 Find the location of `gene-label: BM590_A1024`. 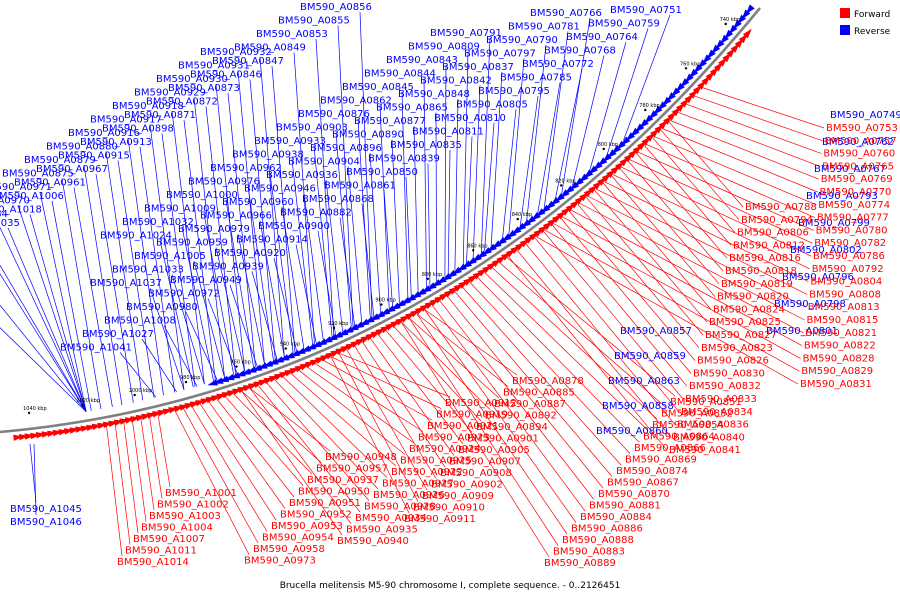

gene-label: BM590_A1024 is located at coordinates (136, 236).